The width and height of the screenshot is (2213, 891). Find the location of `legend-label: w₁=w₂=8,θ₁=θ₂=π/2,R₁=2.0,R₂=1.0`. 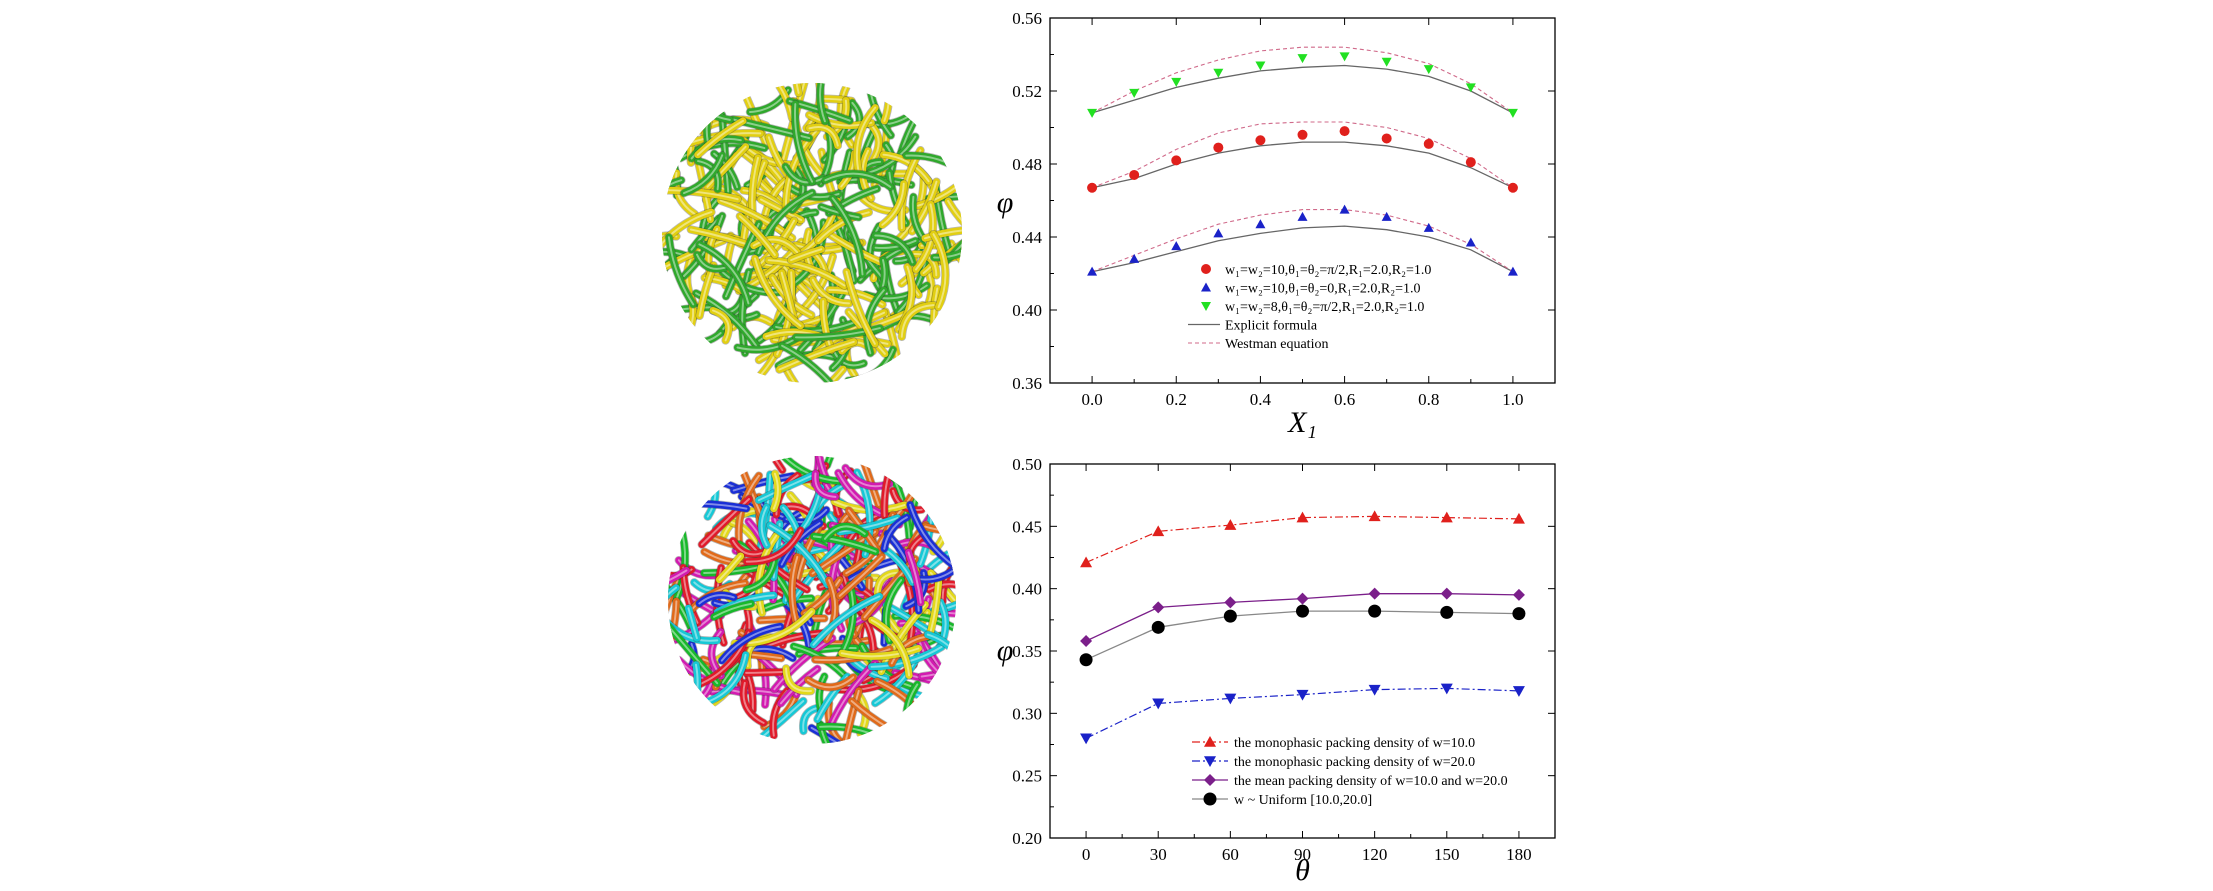

legend-label: w₁=w₂=8,θ₁=θ₂=π/2,R₁=2.0,R₂=1.0 is located at coordinates (1324, 307).